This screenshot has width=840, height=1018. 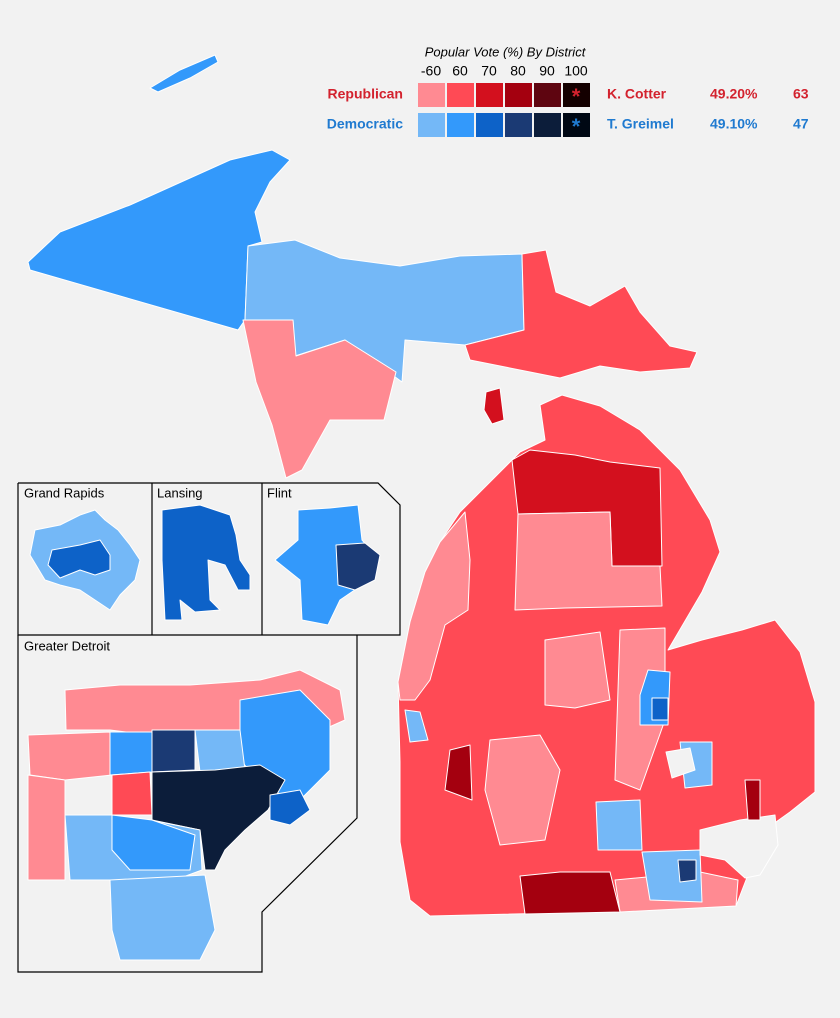 I want to click on party-name: Republican, so click(x=365, y=94).